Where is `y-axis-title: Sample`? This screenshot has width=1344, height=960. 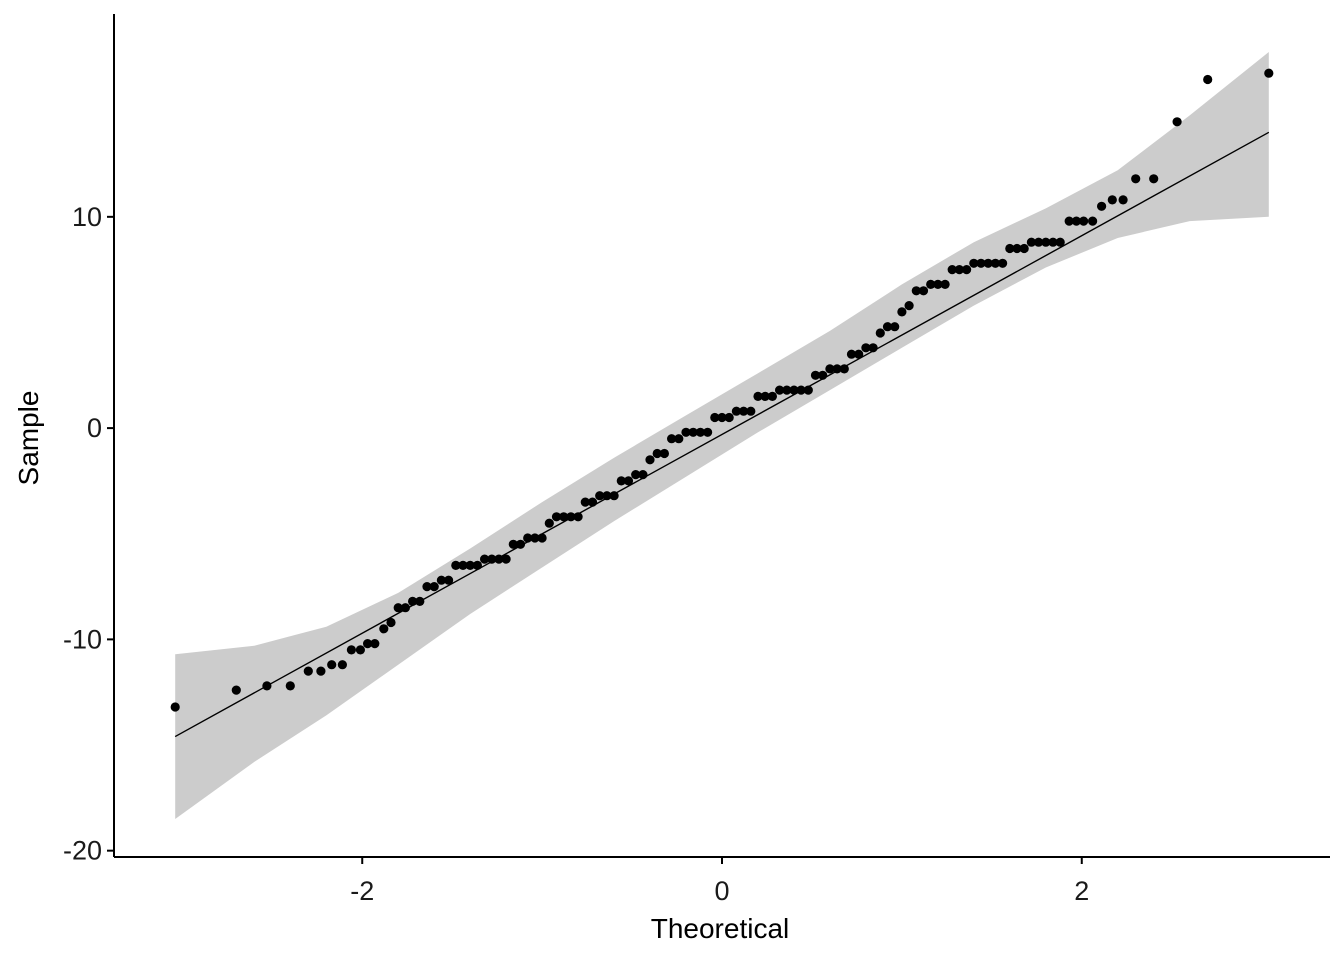 y-axis-title: Sample is located at coordinates (28, 438).